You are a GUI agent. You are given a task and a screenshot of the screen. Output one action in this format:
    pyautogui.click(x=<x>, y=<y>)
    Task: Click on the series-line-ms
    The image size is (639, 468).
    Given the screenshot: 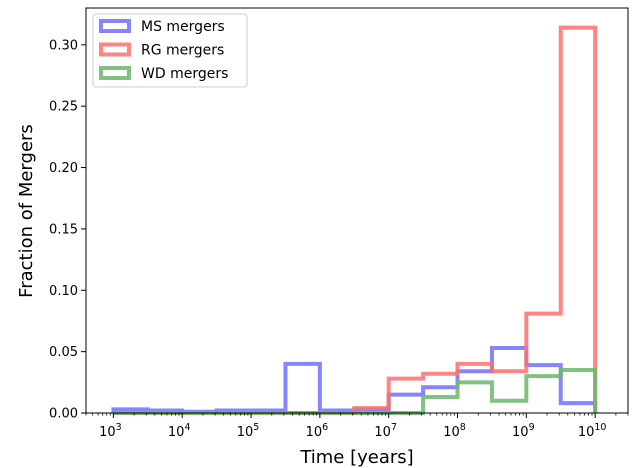 What is the action you would take?
    pyautogui.click(x=354, y=379)
    